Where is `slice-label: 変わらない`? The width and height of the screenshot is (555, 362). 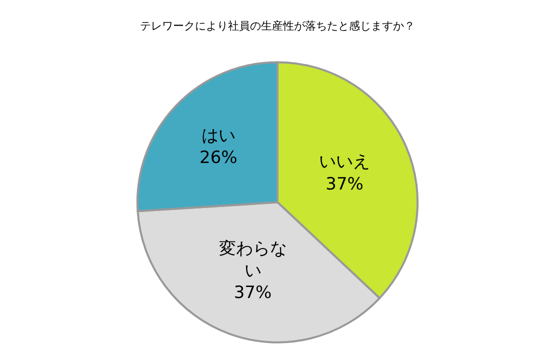
slice-label: 変わらない is located at coordinates (252, 259).